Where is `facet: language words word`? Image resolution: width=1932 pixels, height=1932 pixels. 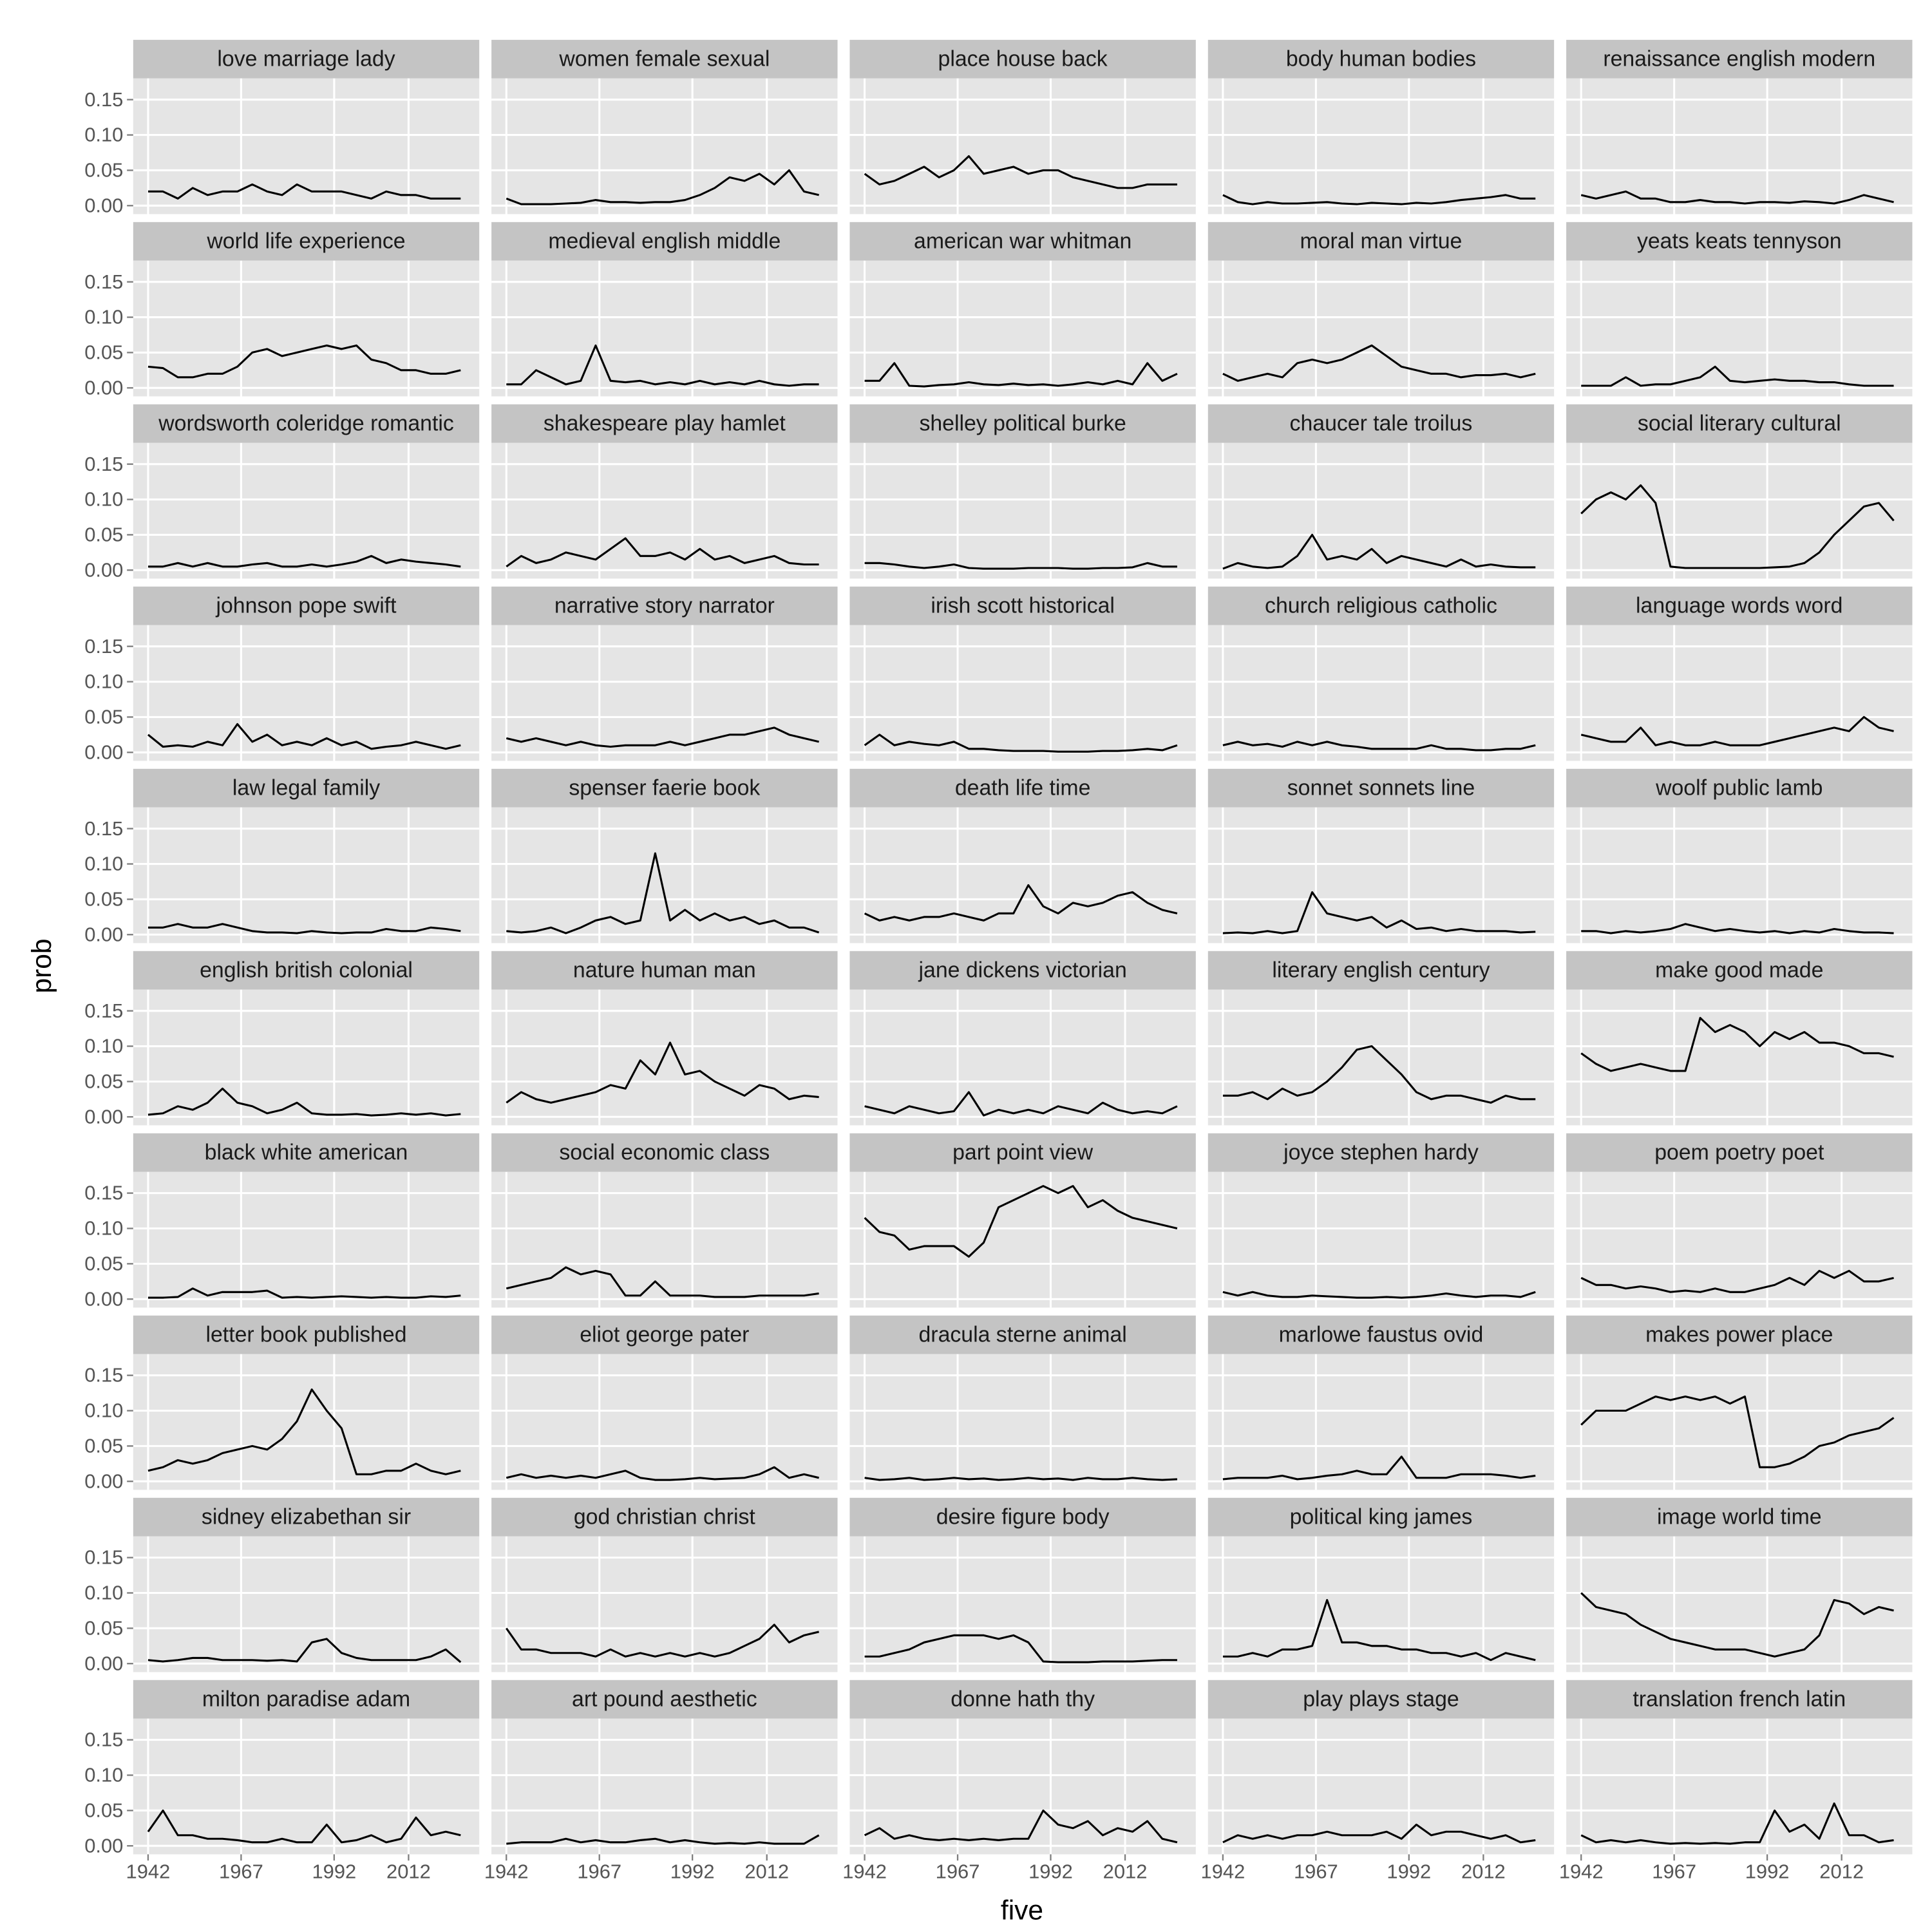
facet: language words word is located at coordinates (1739, 674).